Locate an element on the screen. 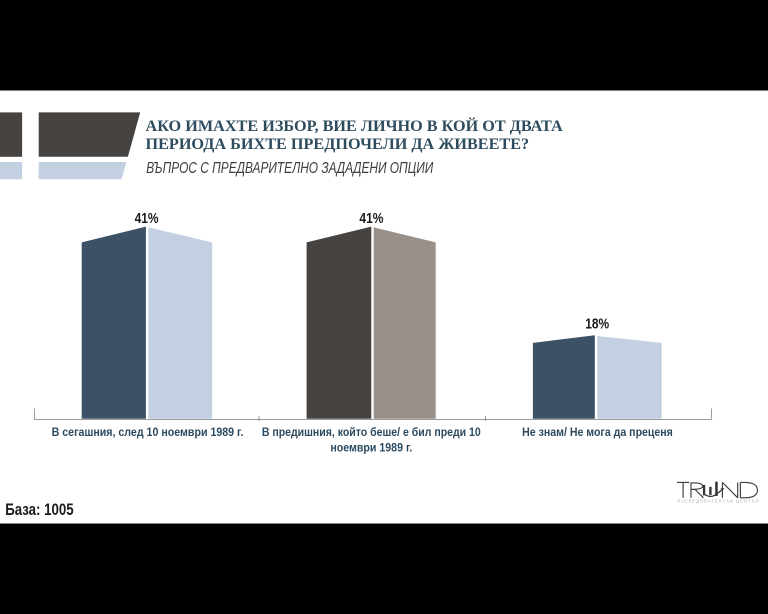  svg-text:В предишния, който беше/ е бил: В предишния, който беше/ е бил преди 10 is located at coordinates (371, 433).